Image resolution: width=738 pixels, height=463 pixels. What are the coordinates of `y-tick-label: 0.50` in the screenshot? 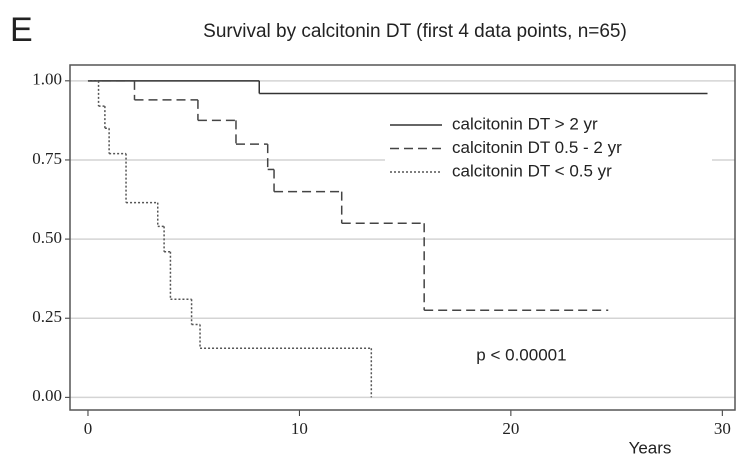 It's located at (47, 237).